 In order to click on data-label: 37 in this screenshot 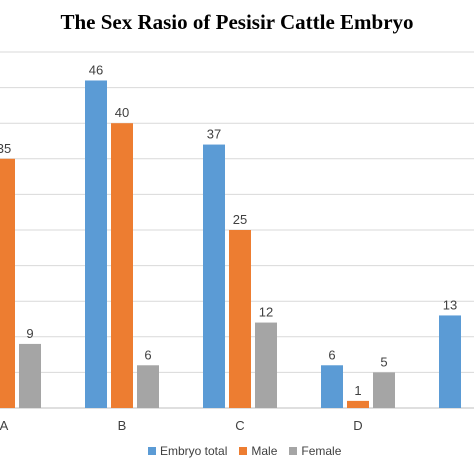, I will do `click(214, 134)`.